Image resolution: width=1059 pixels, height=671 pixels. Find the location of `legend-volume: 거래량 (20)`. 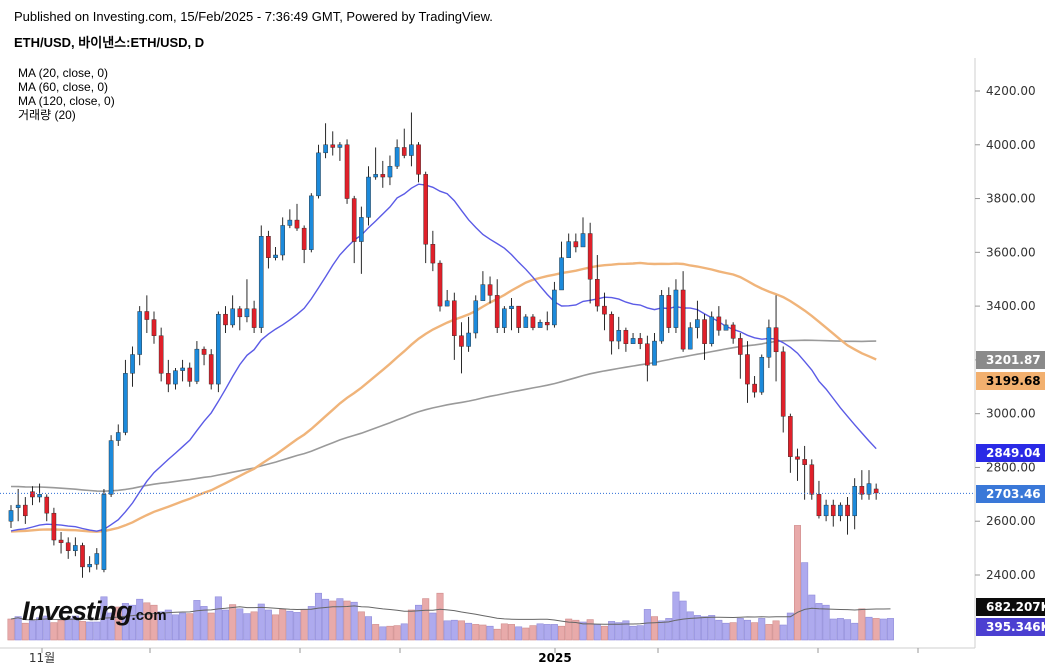

legend-volume: 거래량 (20) is located at coordinates (47, 115).